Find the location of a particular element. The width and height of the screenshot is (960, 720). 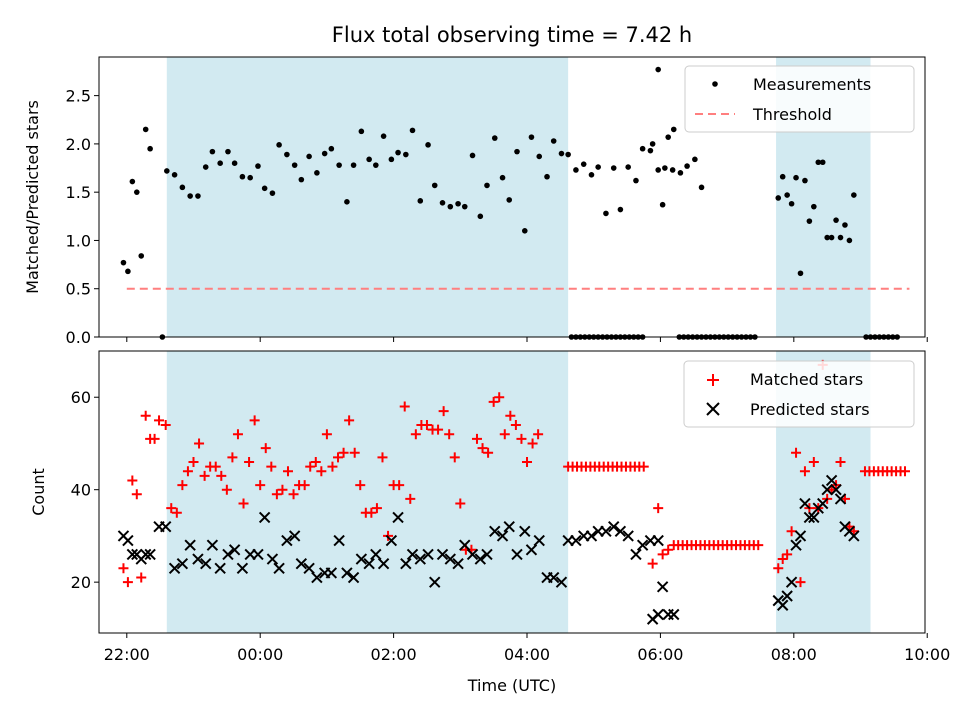

bottom-y-axis-label: Count is located at coordinates (38, 492).